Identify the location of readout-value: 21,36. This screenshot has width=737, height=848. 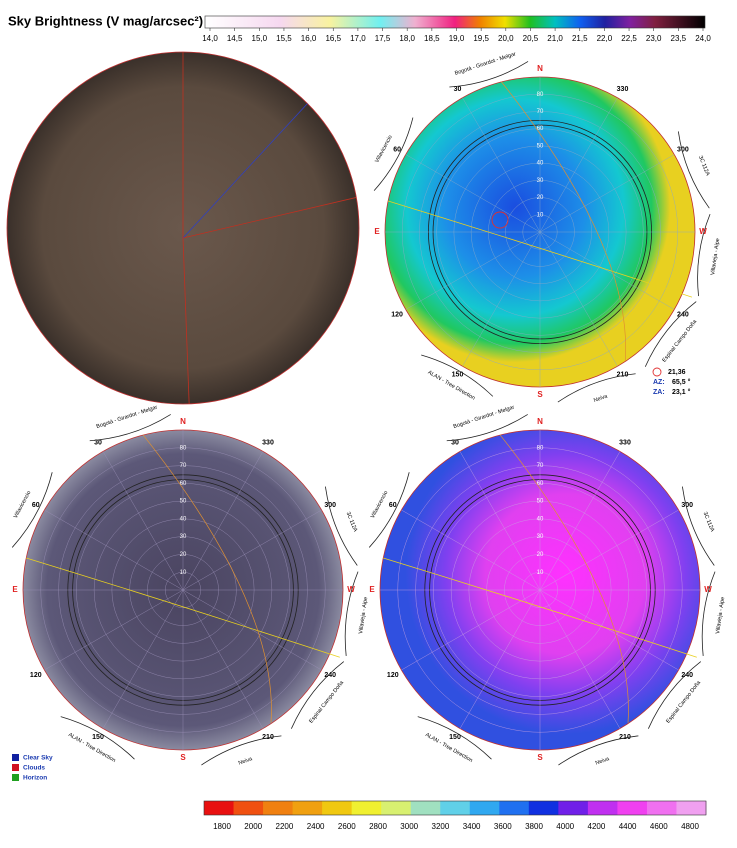
(677, 372).